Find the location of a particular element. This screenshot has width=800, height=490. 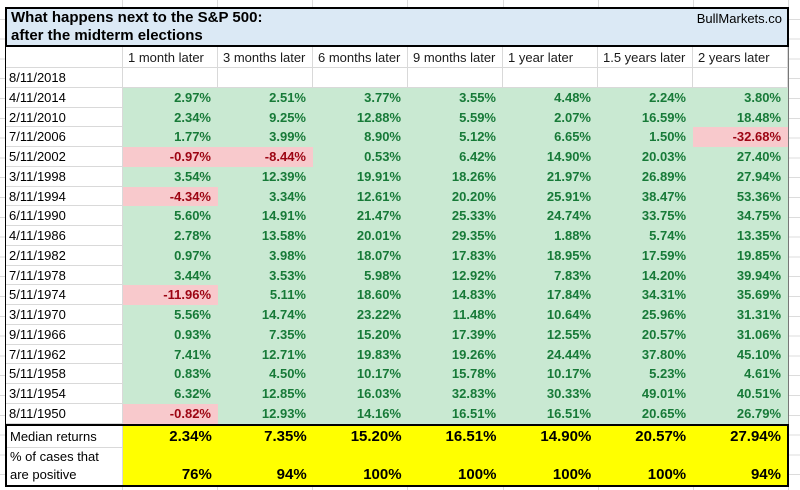

return-cell: 27.94% is located at coordinates (740, 176).